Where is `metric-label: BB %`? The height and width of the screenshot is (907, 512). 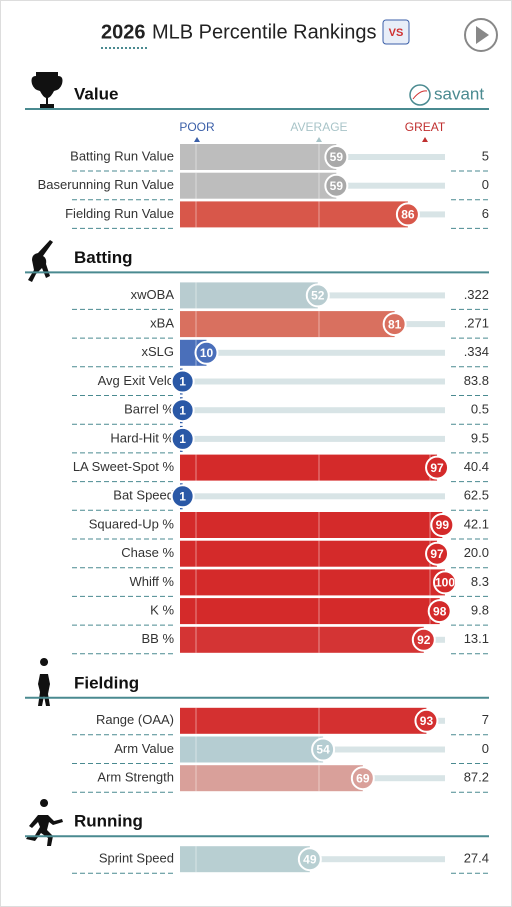
metric-label: BB % is located at coordinates (157, 638).